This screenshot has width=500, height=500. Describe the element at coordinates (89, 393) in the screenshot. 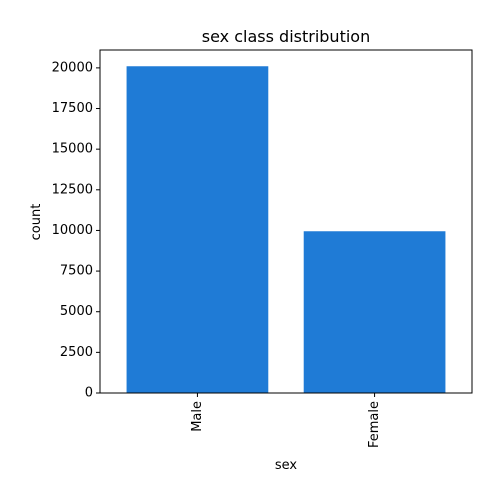

I see `y-tick-label: 0` at that location.